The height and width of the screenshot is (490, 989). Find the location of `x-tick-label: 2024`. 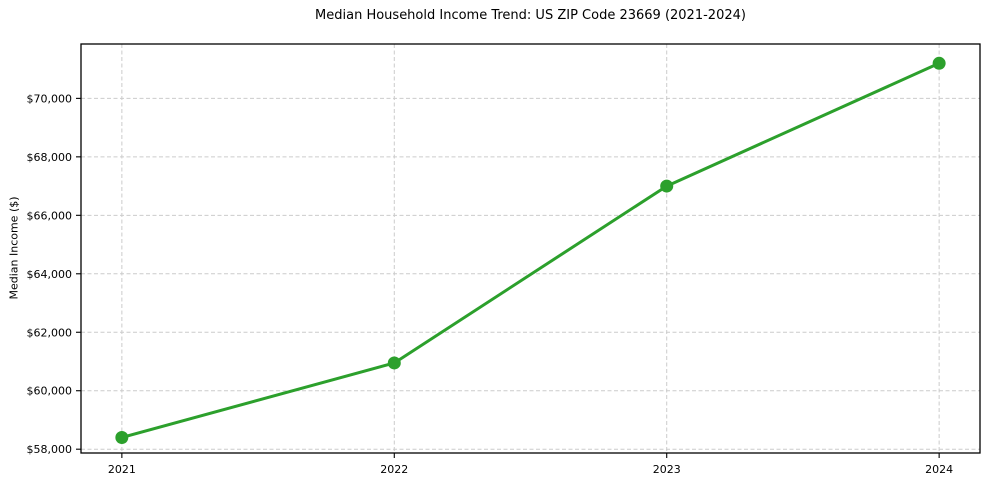

x-tick-label: 2024 is located at coordinates (939, 469).